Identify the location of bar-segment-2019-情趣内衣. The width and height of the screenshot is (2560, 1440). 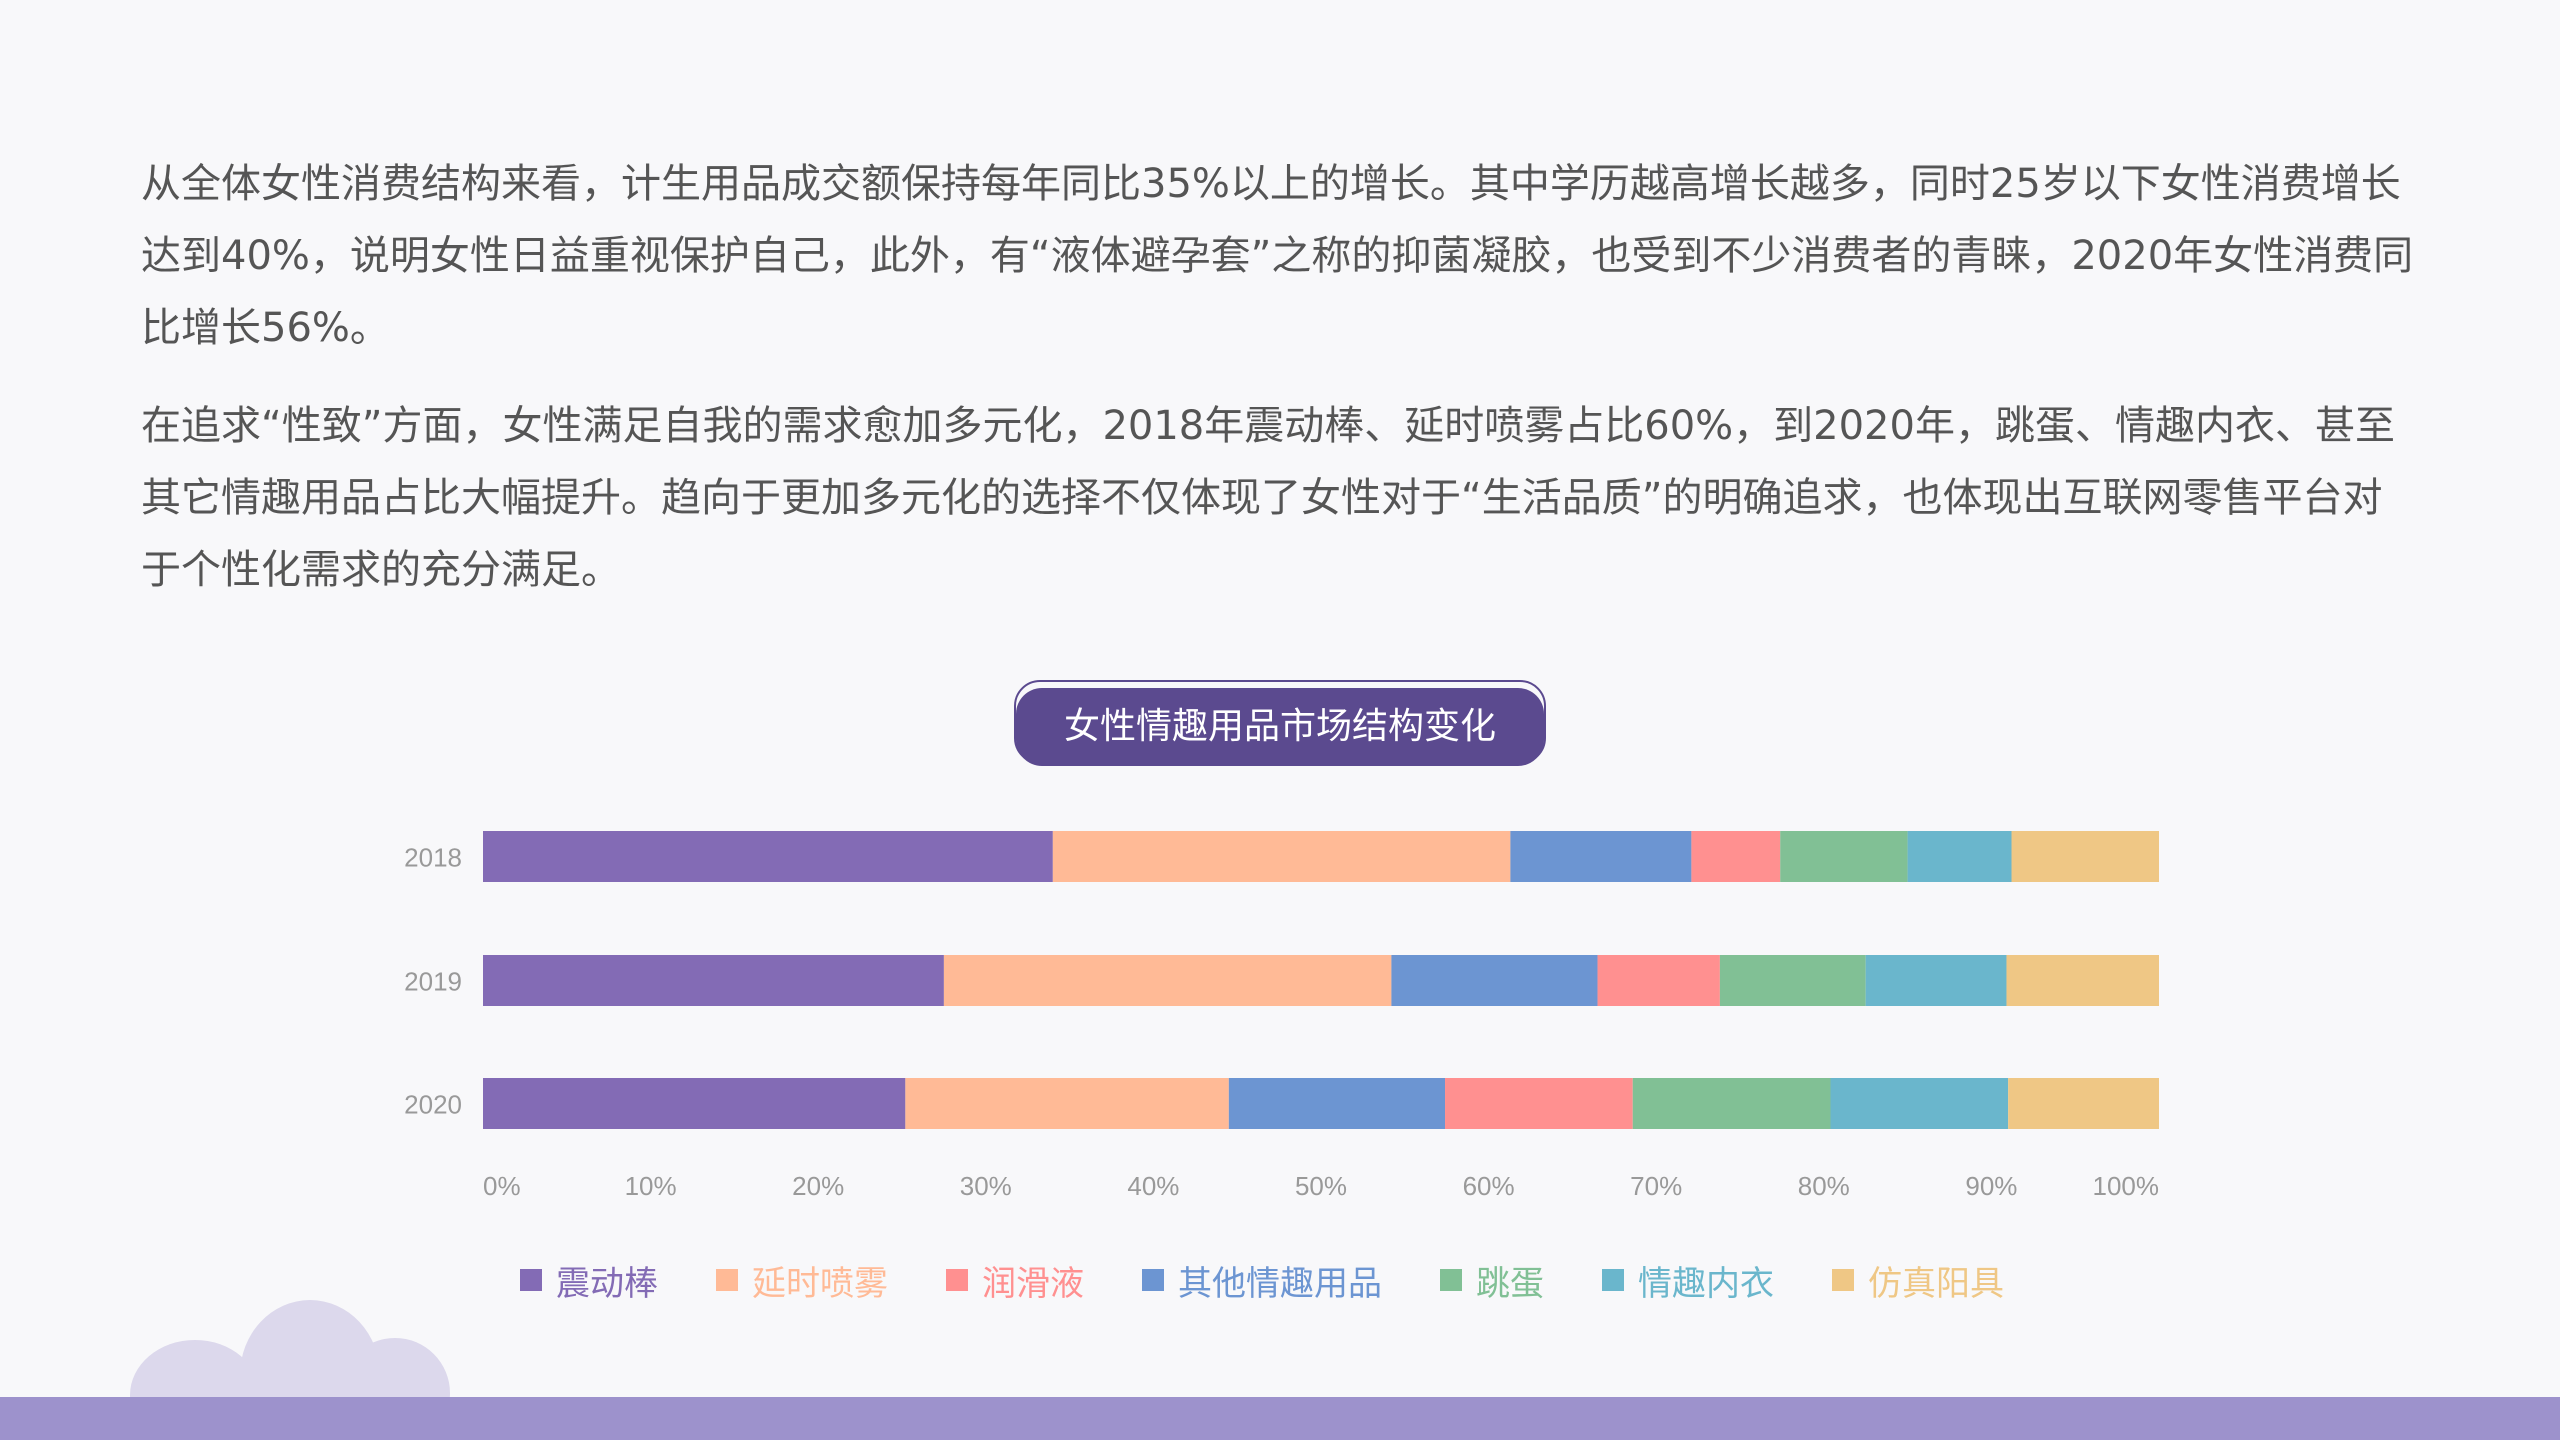
(1936, 980).